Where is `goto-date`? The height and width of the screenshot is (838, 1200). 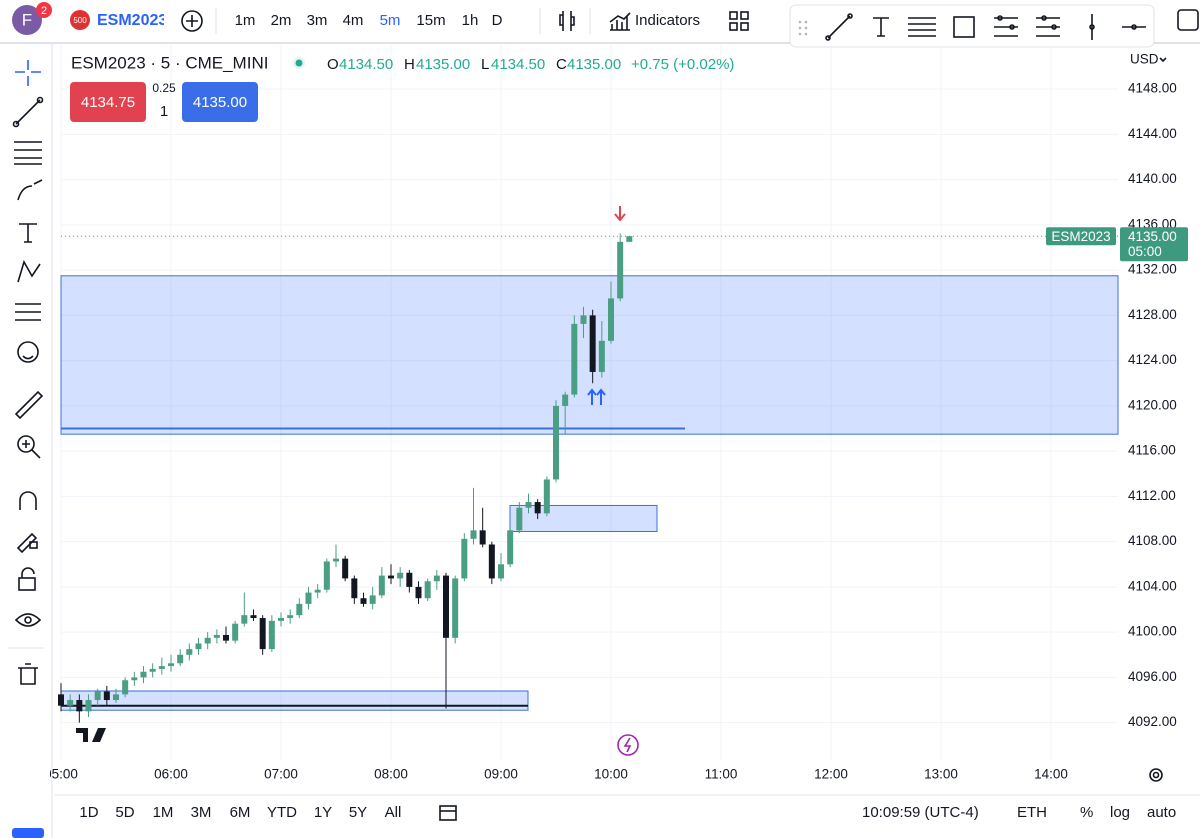 goto-date is located at coordinates (448, 813).